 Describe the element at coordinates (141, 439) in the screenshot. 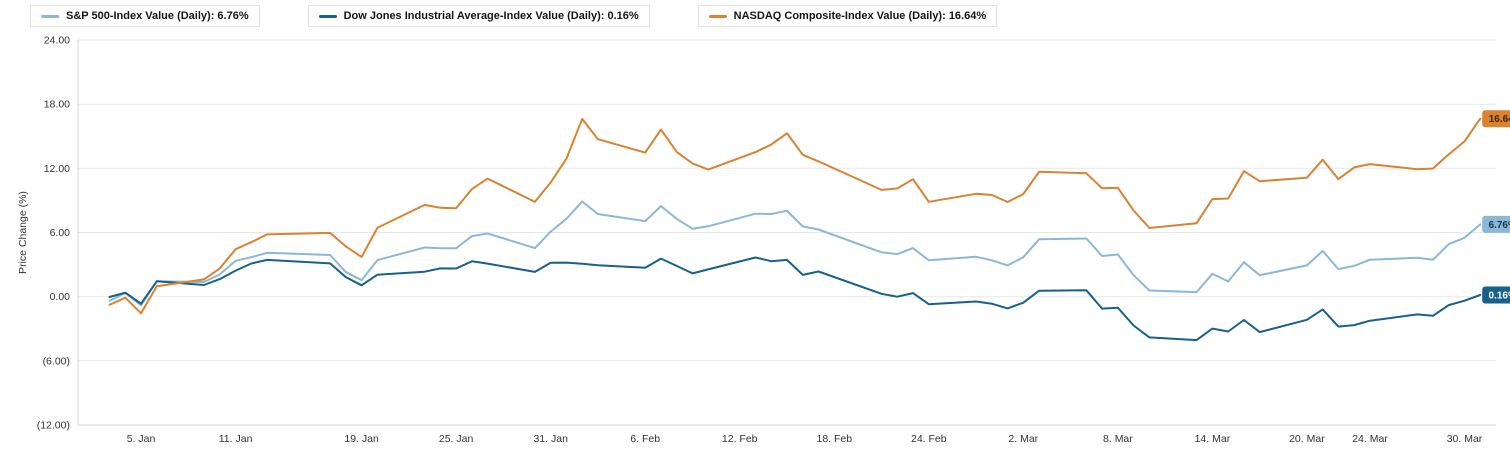

I see `x-axis-tick-label: 5. Jan` at that location.